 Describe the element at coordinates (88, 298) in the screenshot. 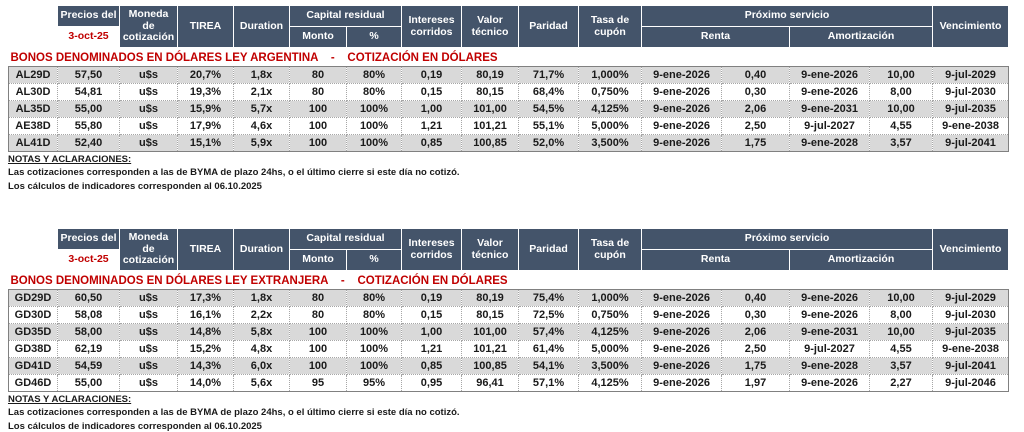

I see `value-cell: 60,50` at that location.